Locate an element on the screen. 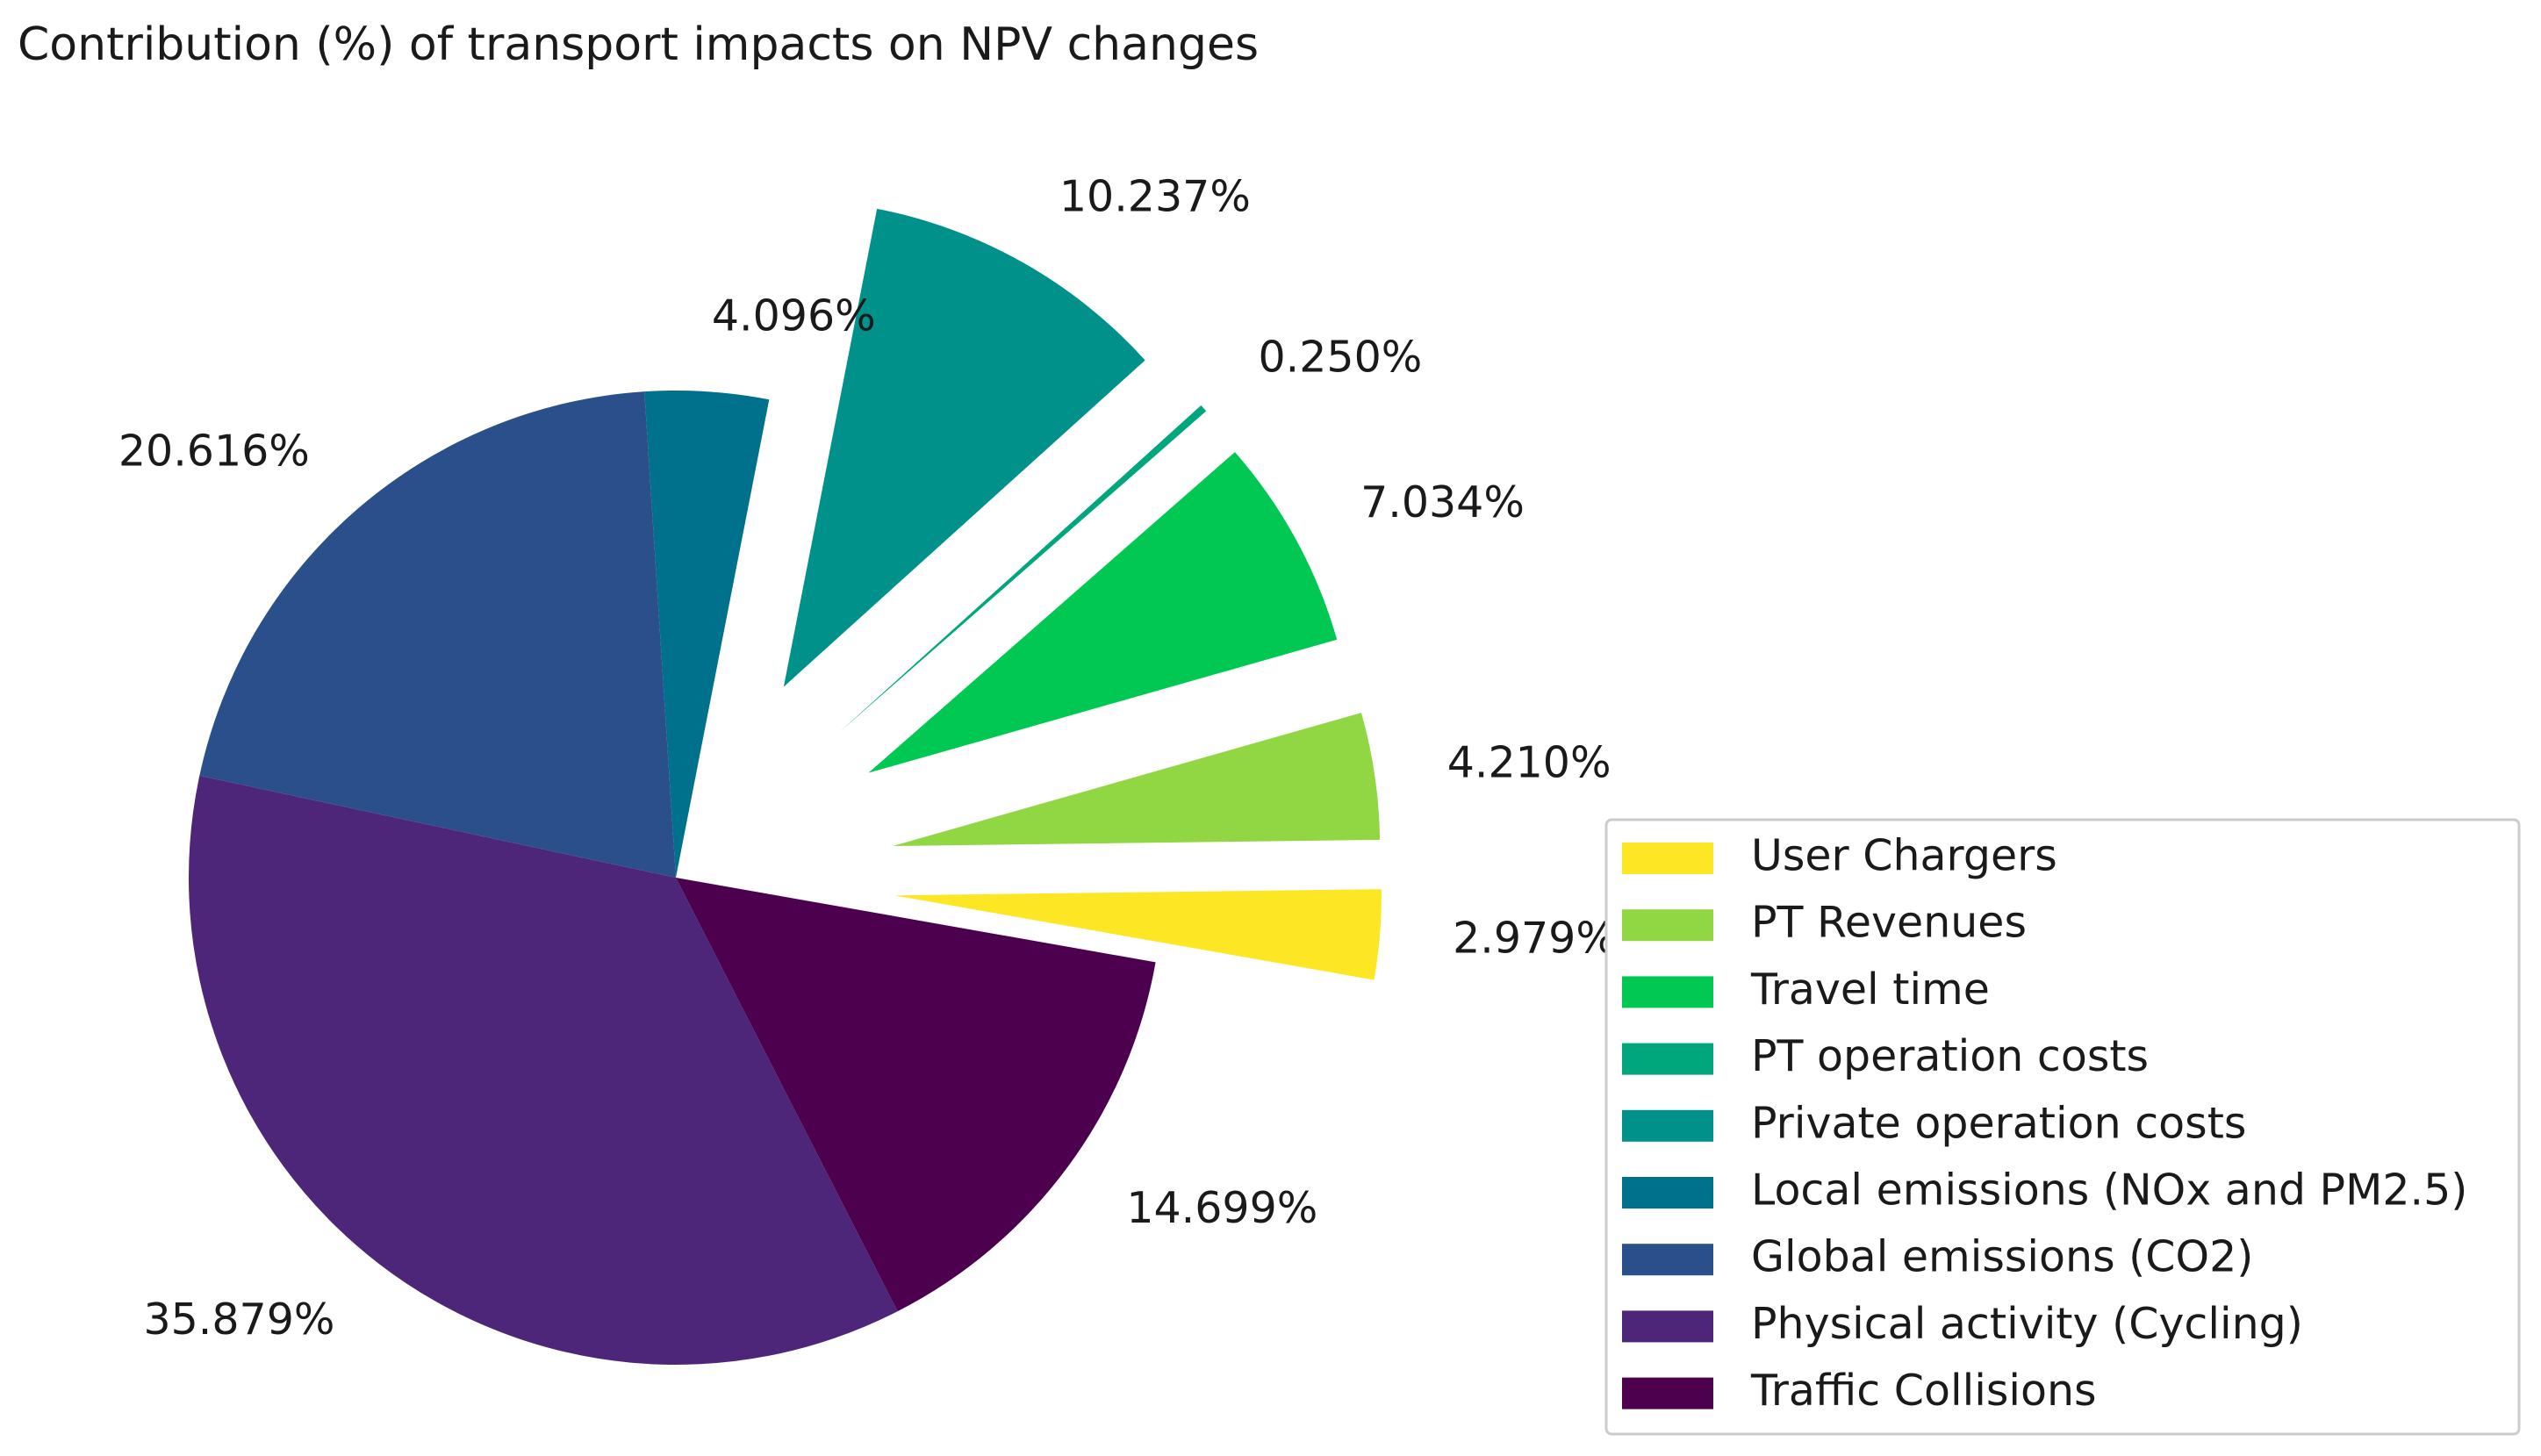  pct-label-travel-time: 7.034% is located at coordinates (1443, 502).